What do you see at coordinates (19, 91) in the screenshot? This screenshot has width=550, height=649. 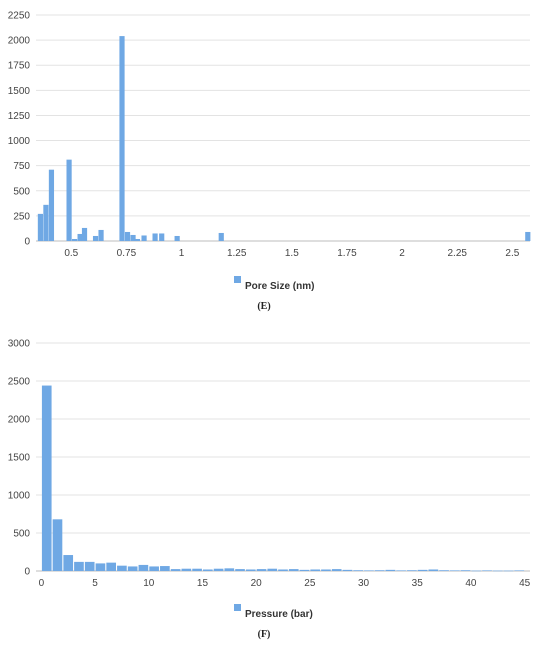 I see `y-tick-label: 1500` at bounding box center [19, 91].